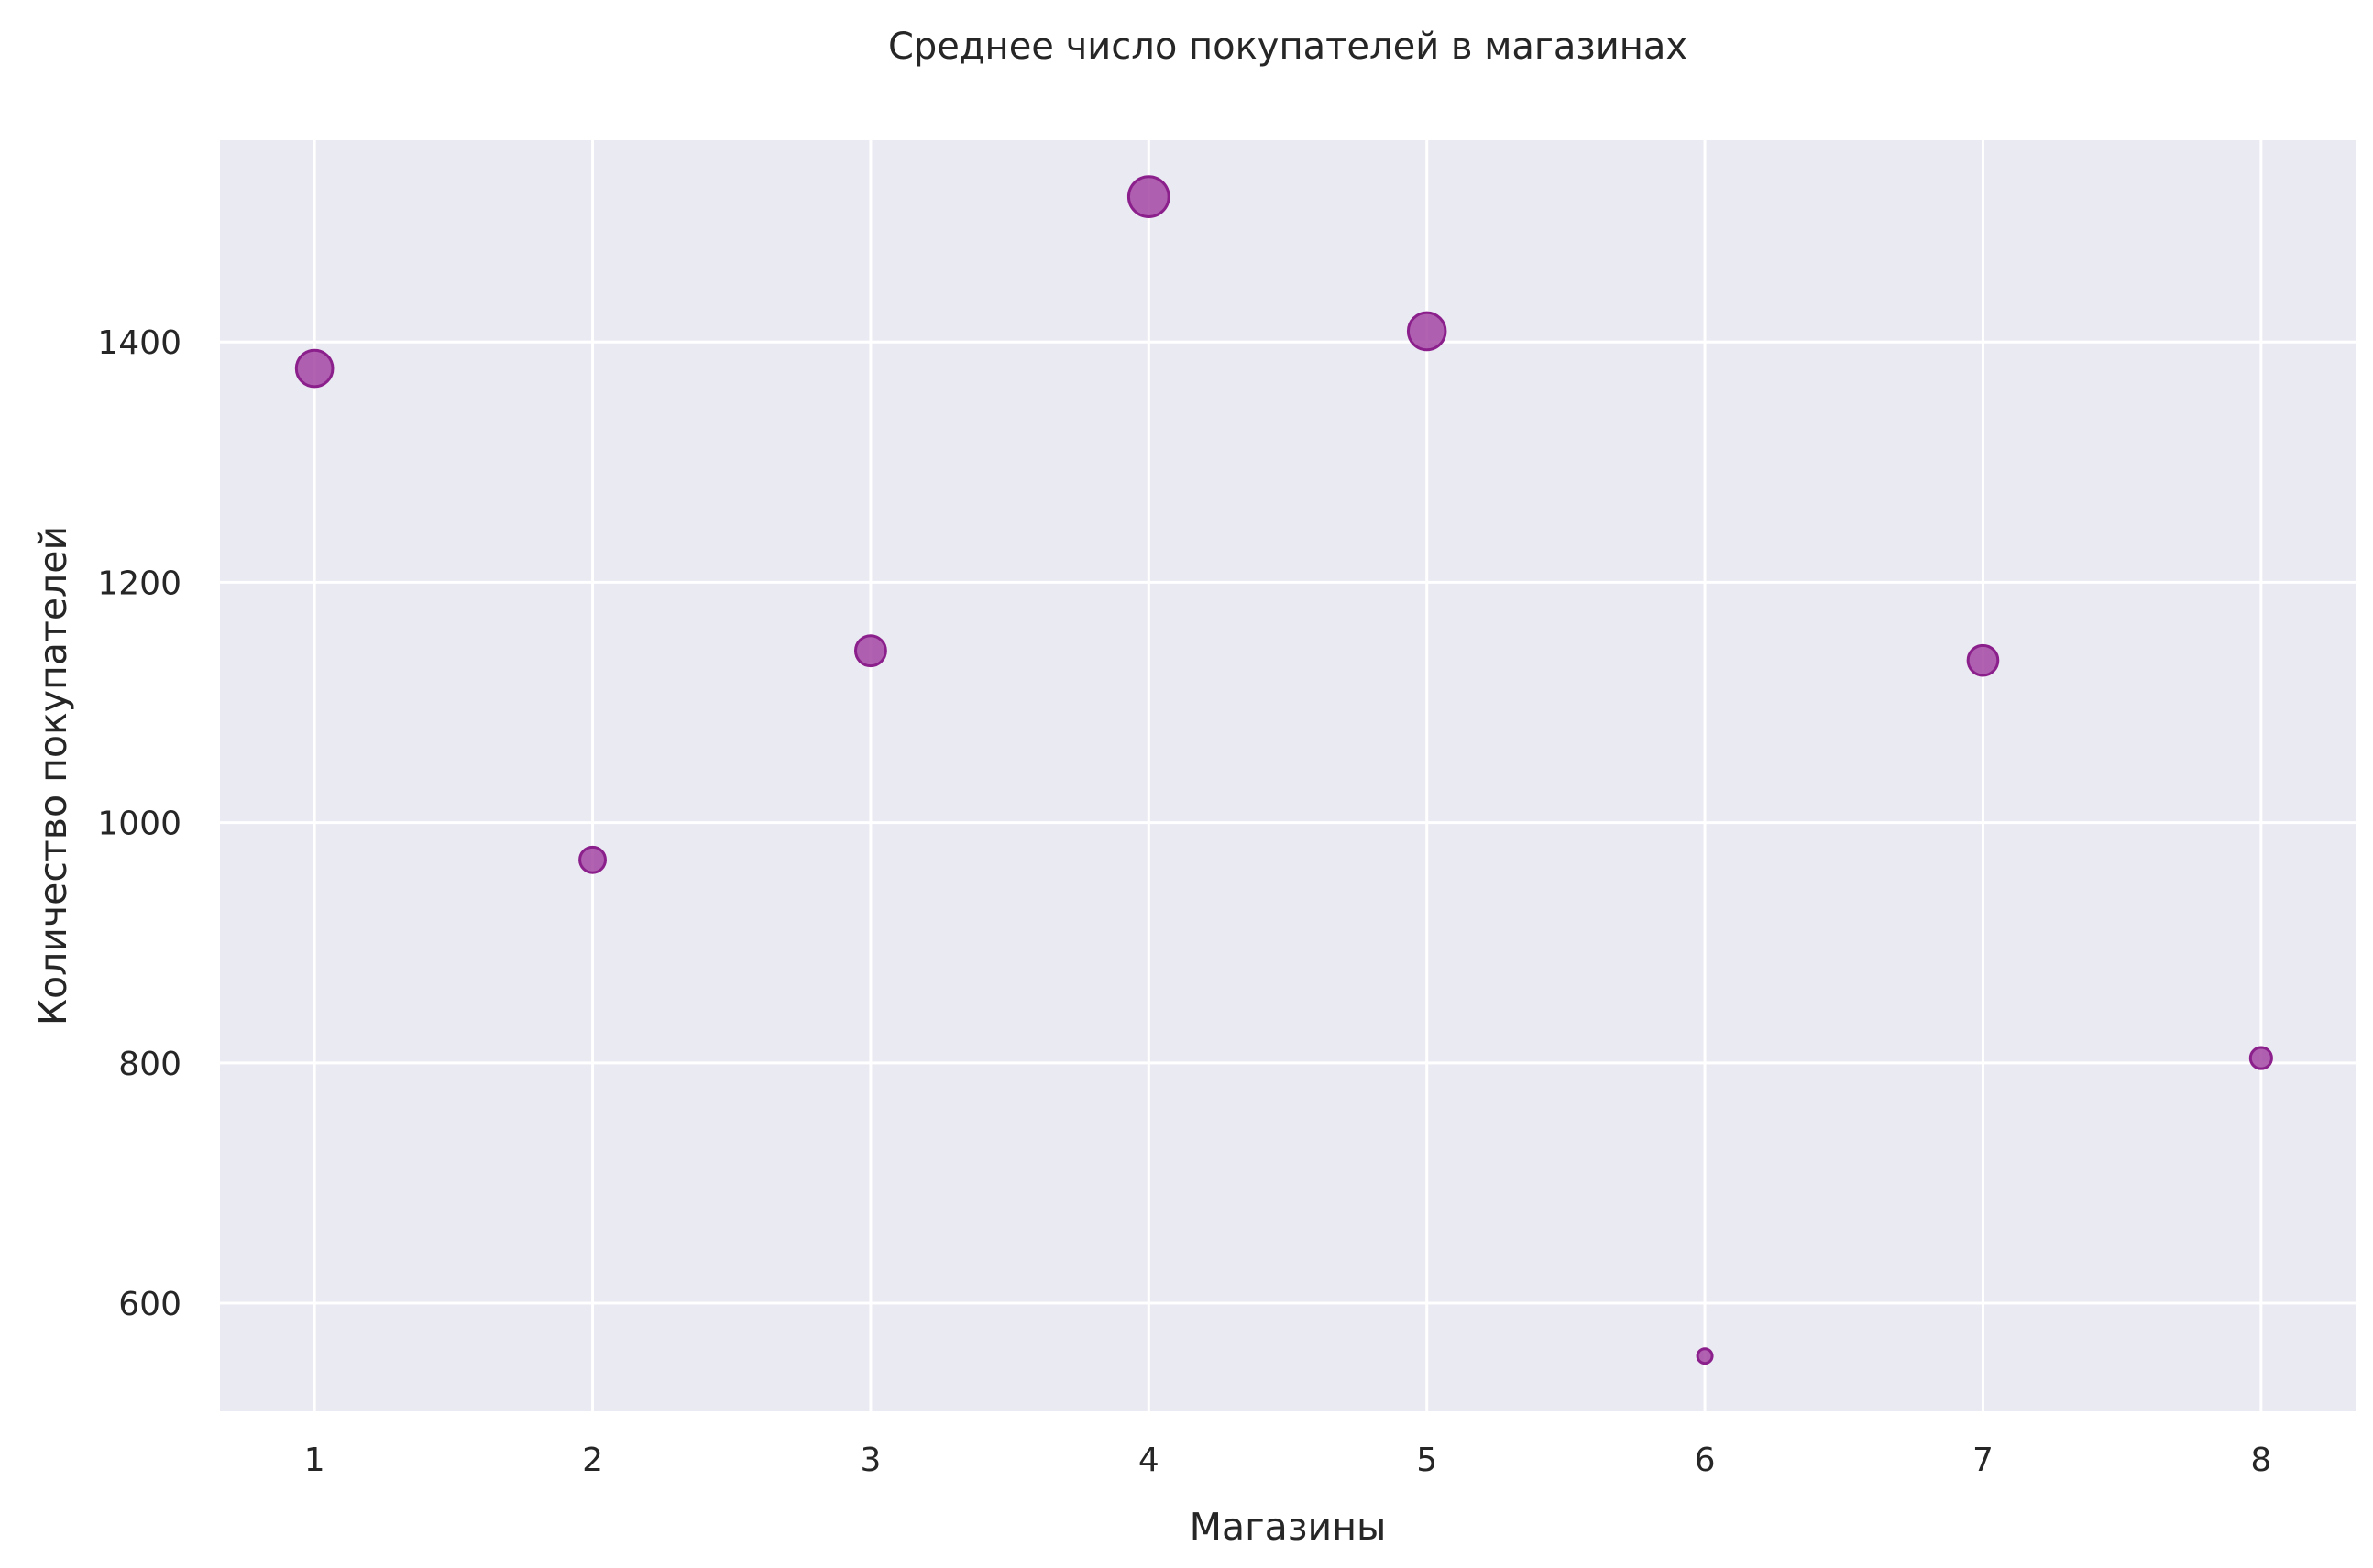 The width and height of the screenshot is (2373, 1568). What do you see at coordinates (139, 583) in the screenshot?
I see `y-tick-label: 1200` at bounding box center [139, 583].